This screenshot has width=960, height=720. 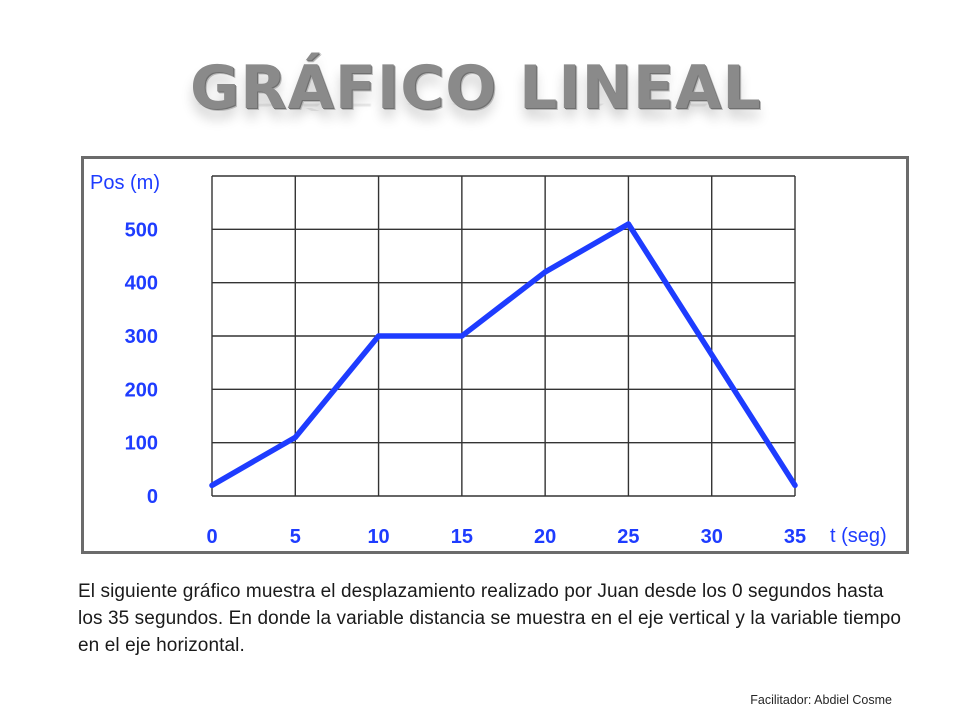 What do you see at coordinates (462, 537) in the screenshot?
I see `x-tick-label: 15` at bounding box center [462, 537].